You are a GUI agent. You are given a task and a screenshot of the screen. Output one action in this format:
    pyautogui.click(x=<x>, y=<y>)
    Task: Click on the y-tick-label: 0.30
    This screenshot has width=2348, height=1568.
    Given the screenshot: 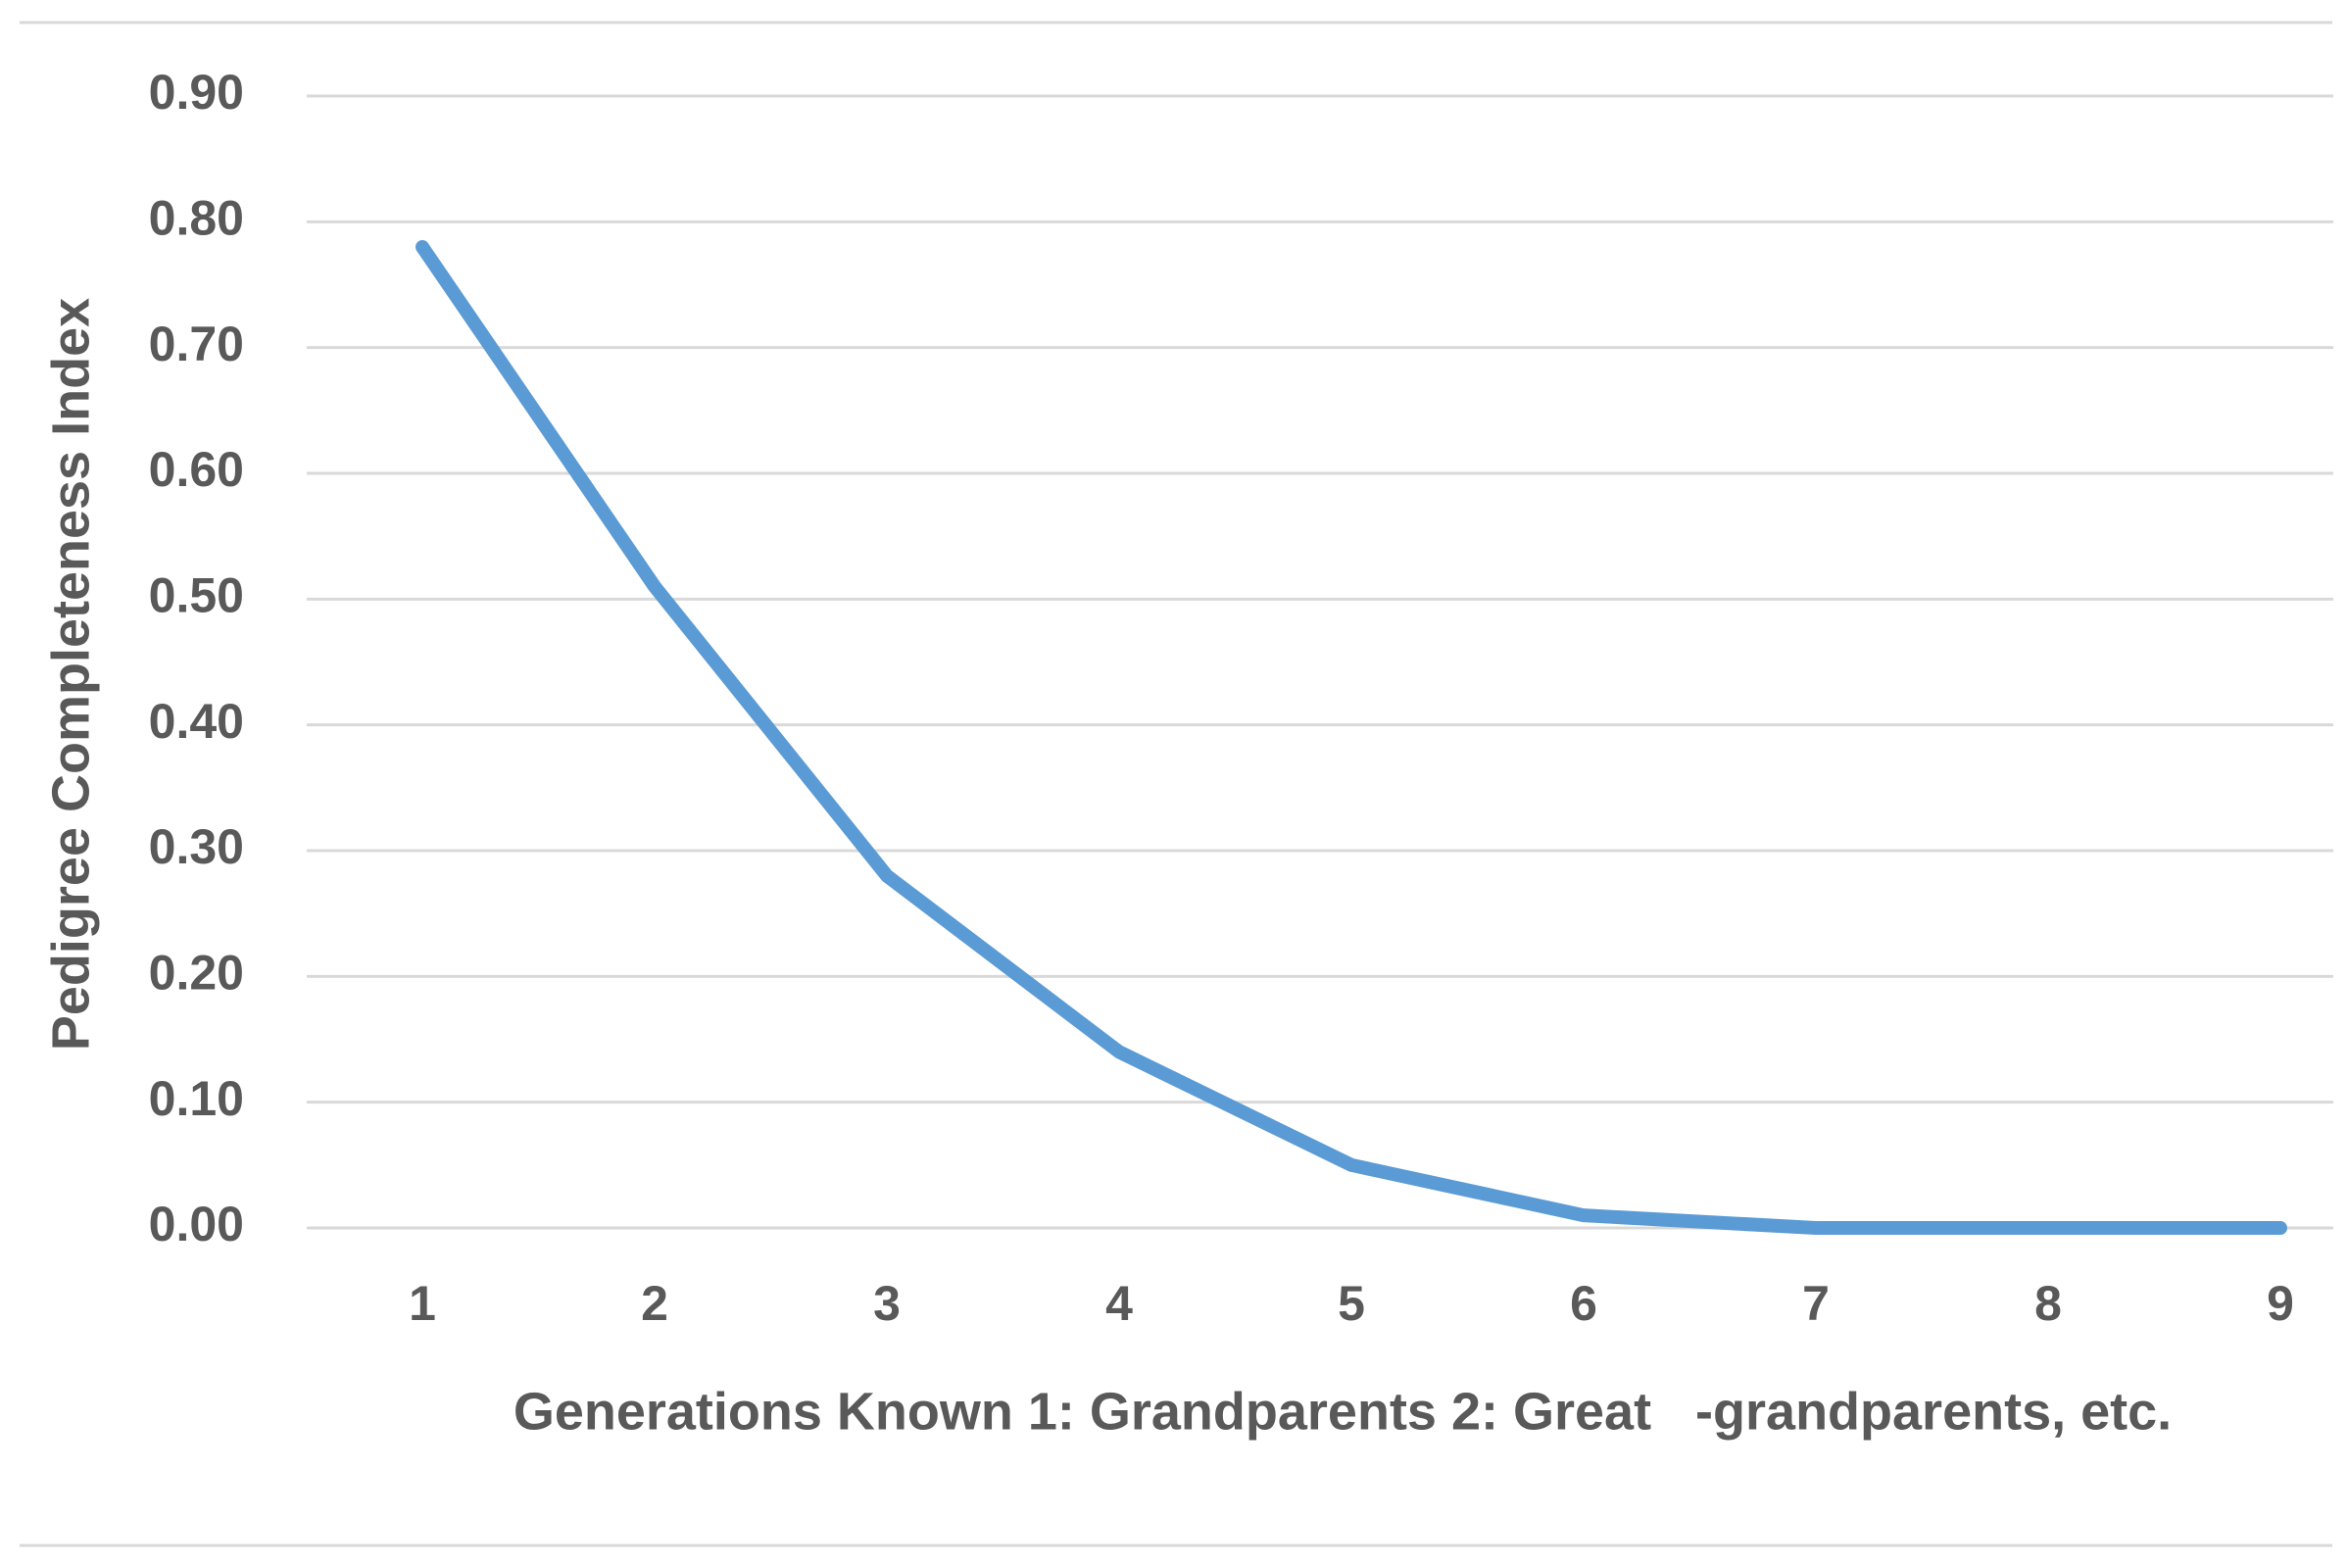 What is the action you would take?
    pyautogui.click(x=196, y=846)
    